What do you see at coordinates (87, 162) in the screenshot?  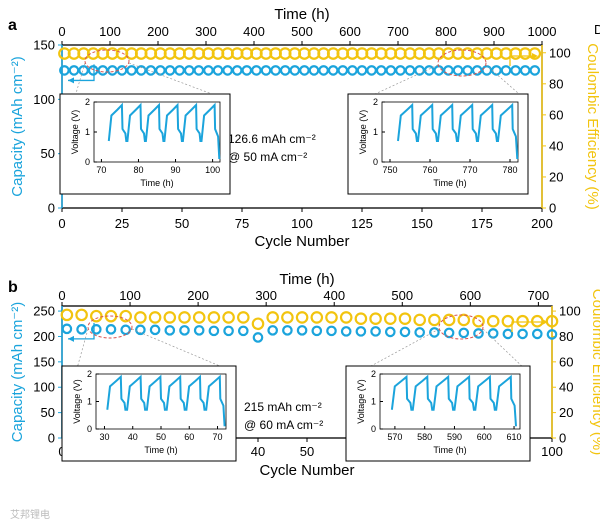 I see `inset-y-tick-label: 0` at bounding box center [87, 162].